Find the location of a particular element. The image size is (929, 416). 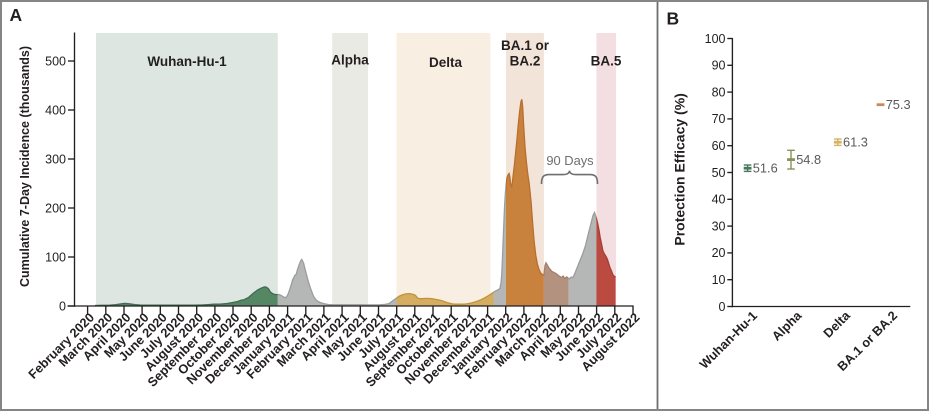

svg-text: B is located at coordinates (673, 19).